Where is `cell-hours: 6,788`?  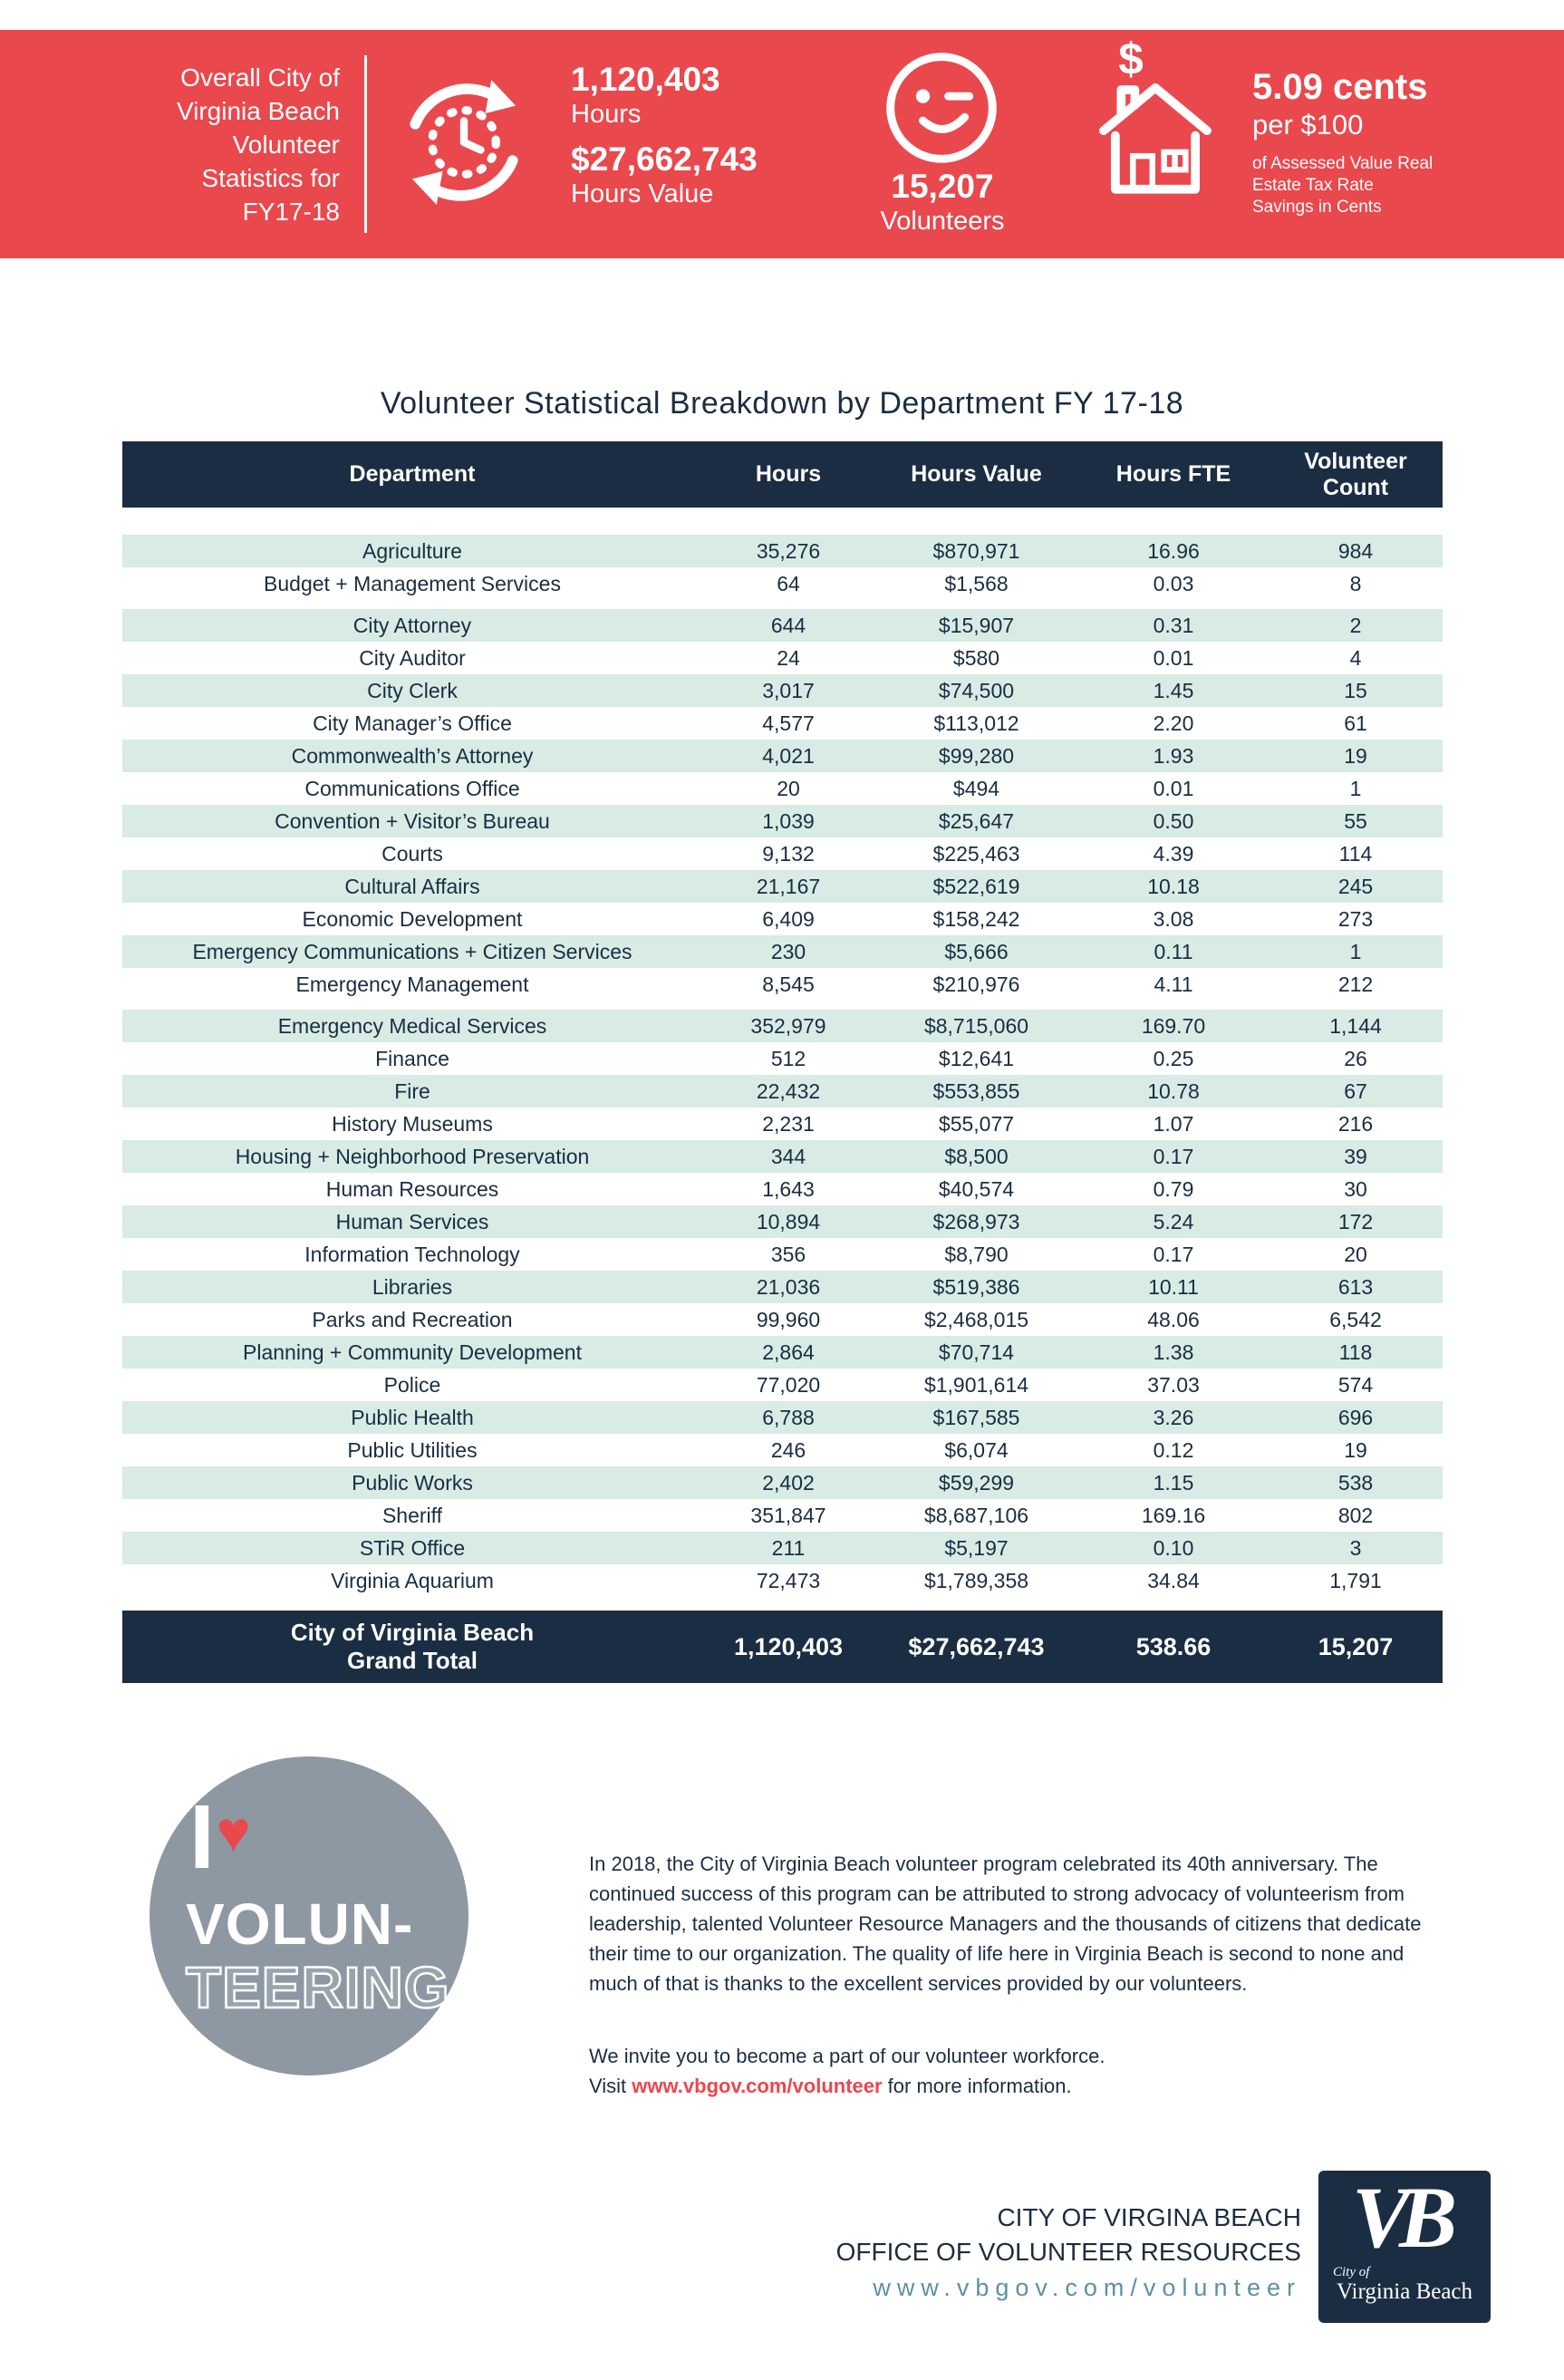
cell-hours: 6,788 is located at coordinates (788, 1417).